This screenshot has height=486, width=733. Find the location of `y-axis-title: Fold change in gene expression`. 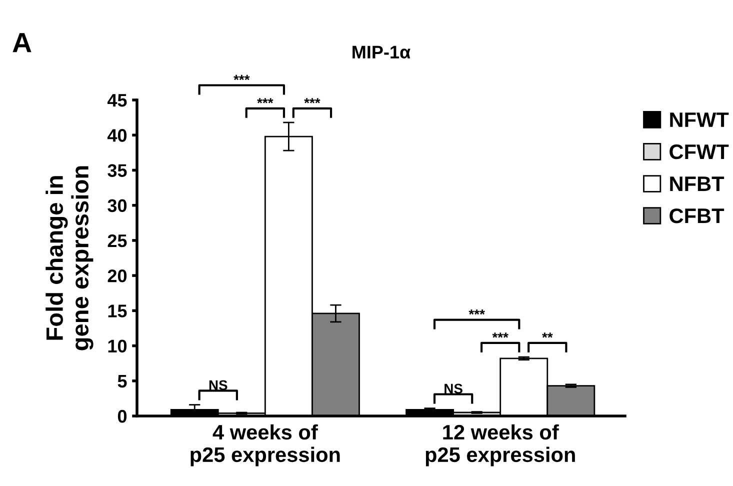

y-axis-title: Fold change in gene expression is located at coordinates (70, 258).